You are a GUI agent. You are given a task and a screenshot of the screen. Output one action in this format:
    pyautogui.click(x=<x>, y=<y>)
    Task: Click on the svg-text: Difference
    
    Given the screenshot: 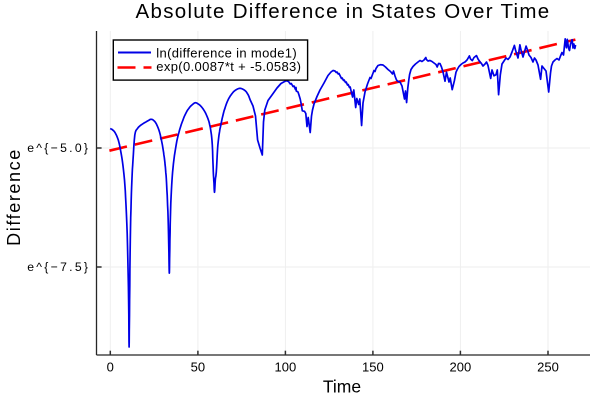 What is the action you would take?
    pyautogui.click(x=14, y=197)
    